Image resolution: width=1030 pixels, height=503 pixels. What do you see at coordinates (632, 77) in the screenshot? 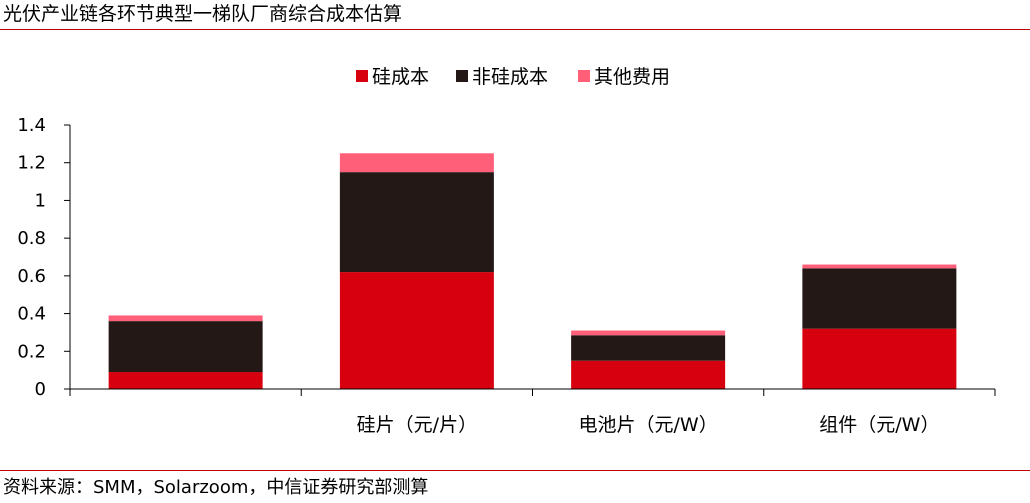
I see `legend-label-3: 其他费用` at bounding box center [632, 77].